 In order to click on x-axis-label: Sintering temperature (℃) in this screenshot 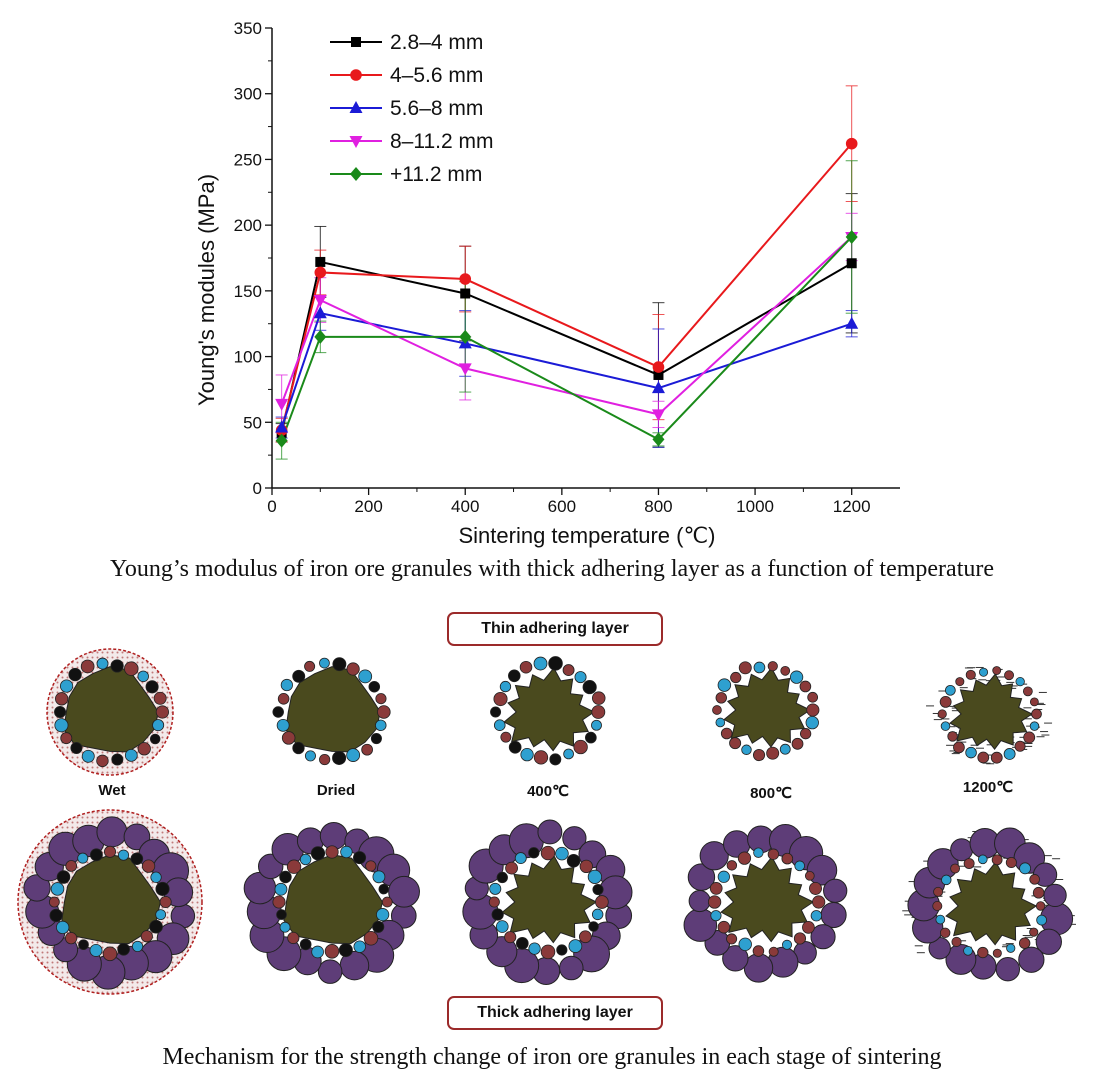, I will do `click(586, 535)`.